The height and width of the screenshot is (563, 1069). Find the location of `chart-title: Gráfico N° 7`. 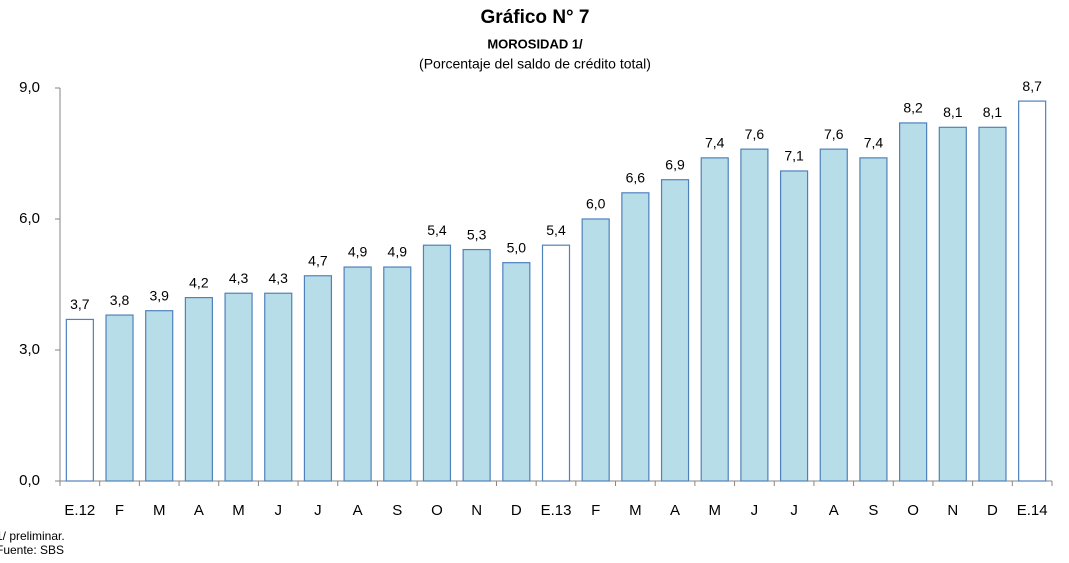

chart-title: Gráfico N° 7 is located at coordinates (535, 17).